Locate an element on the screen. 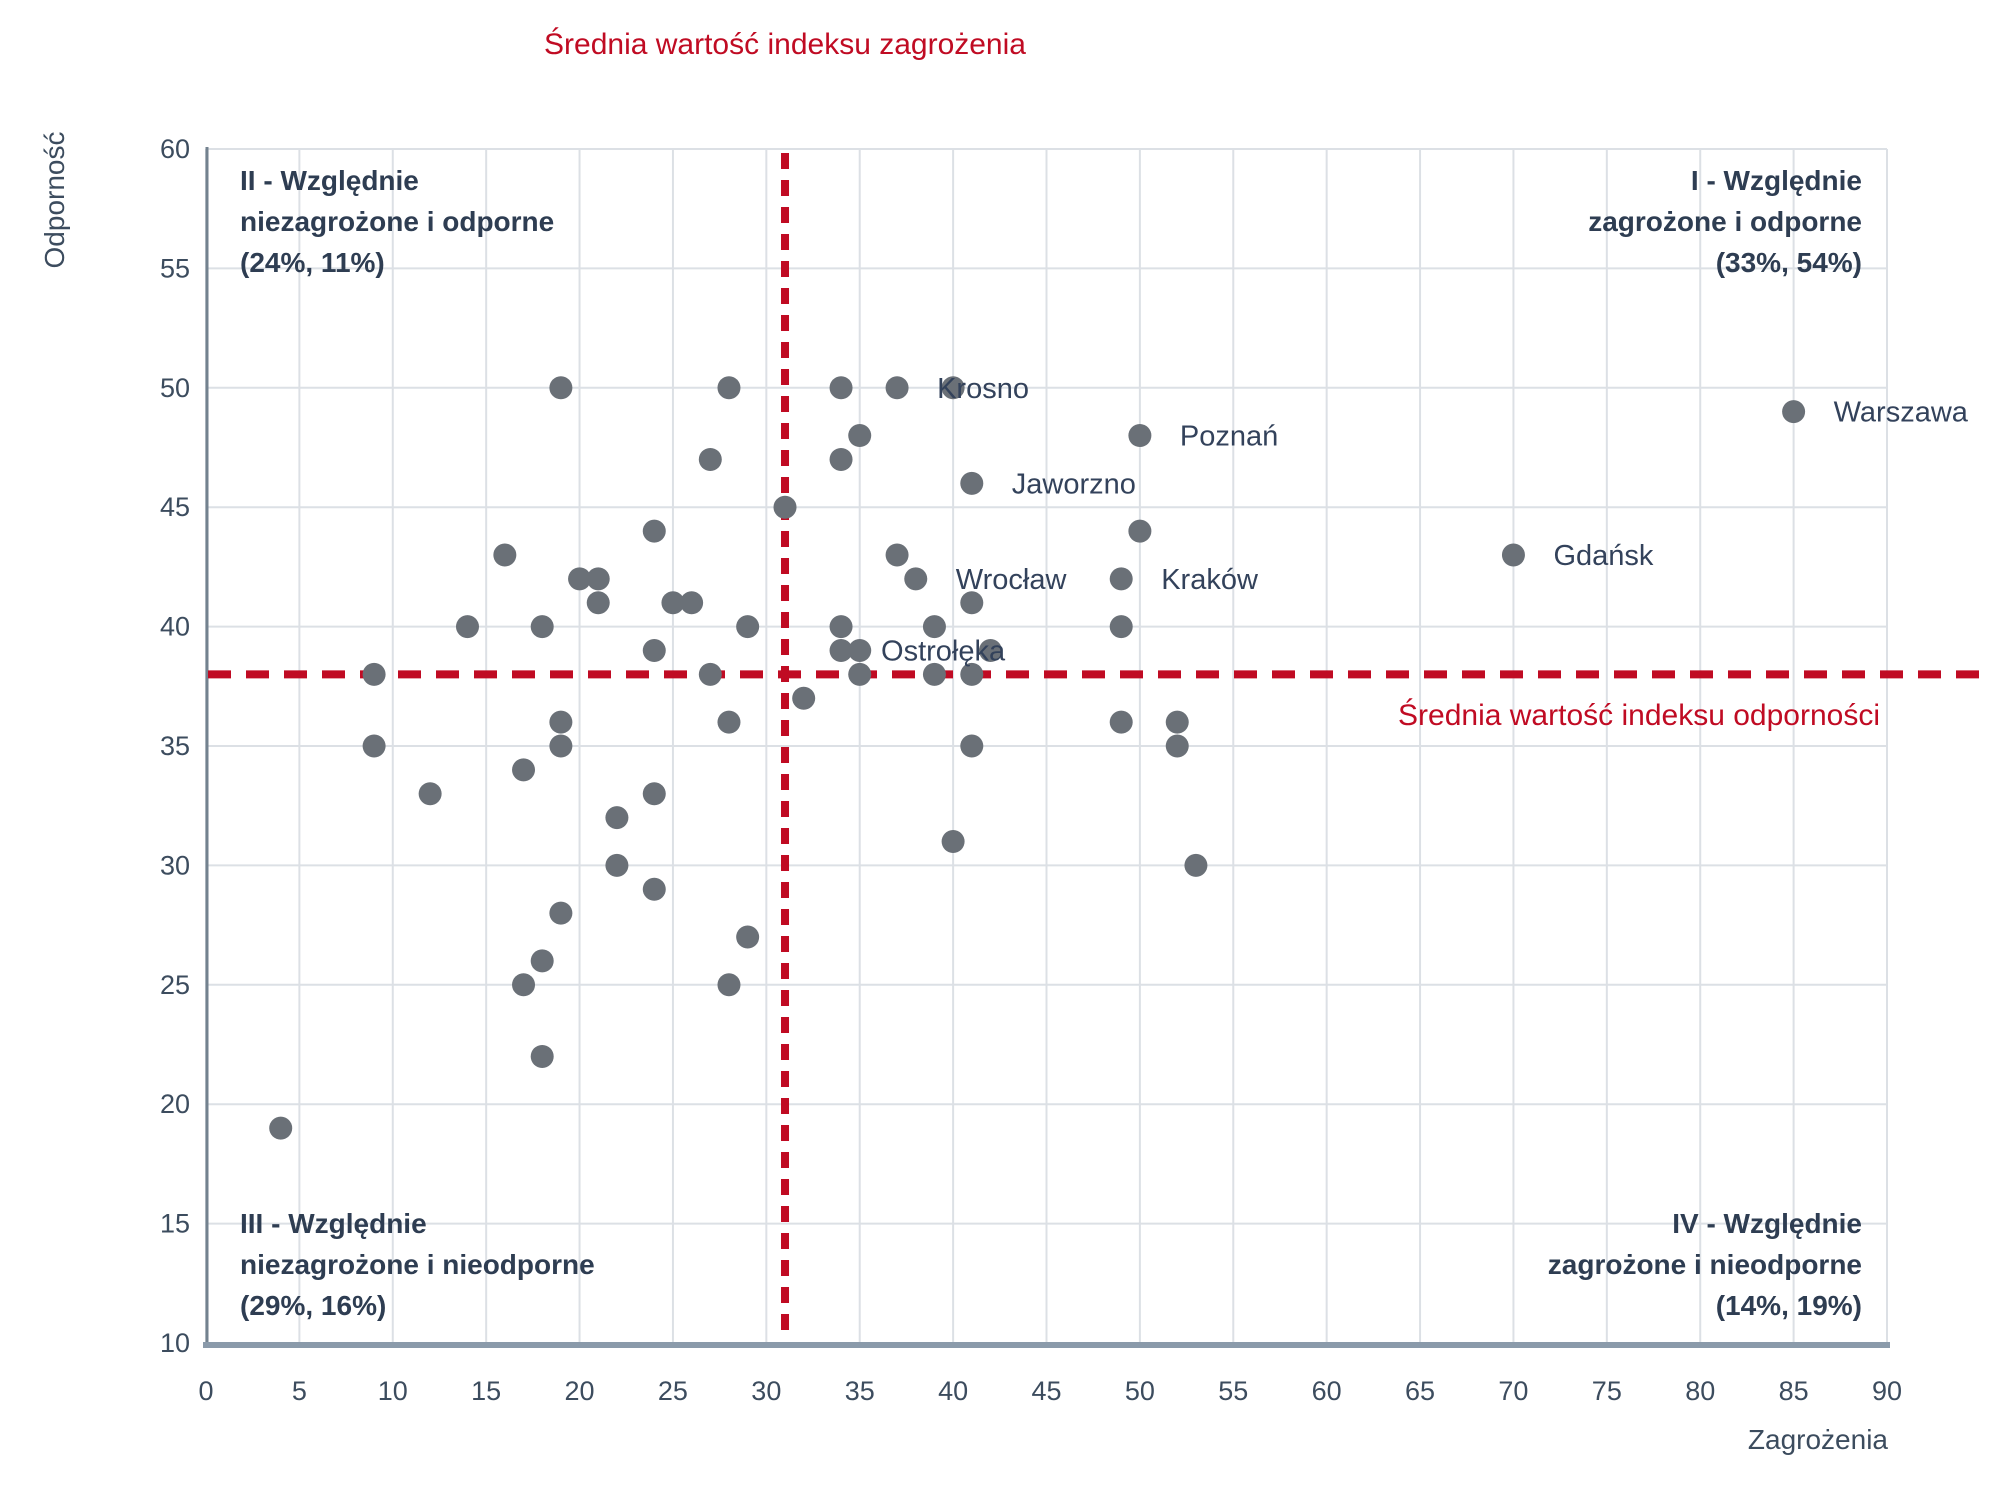  quadrant-ii-line3: (24%, 11%) is located at coordinates (312, 262).